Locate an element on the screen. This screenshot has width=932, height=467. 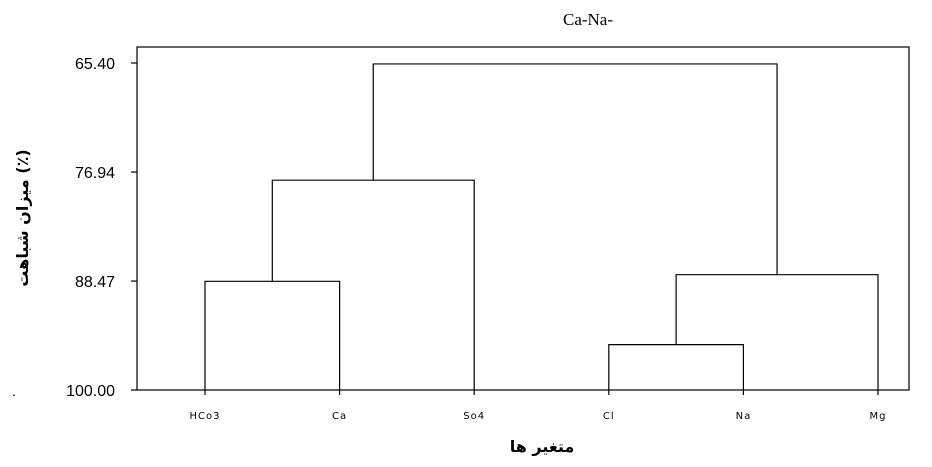
y-tick-label: 65.40 is located at coordinates (95, 64).